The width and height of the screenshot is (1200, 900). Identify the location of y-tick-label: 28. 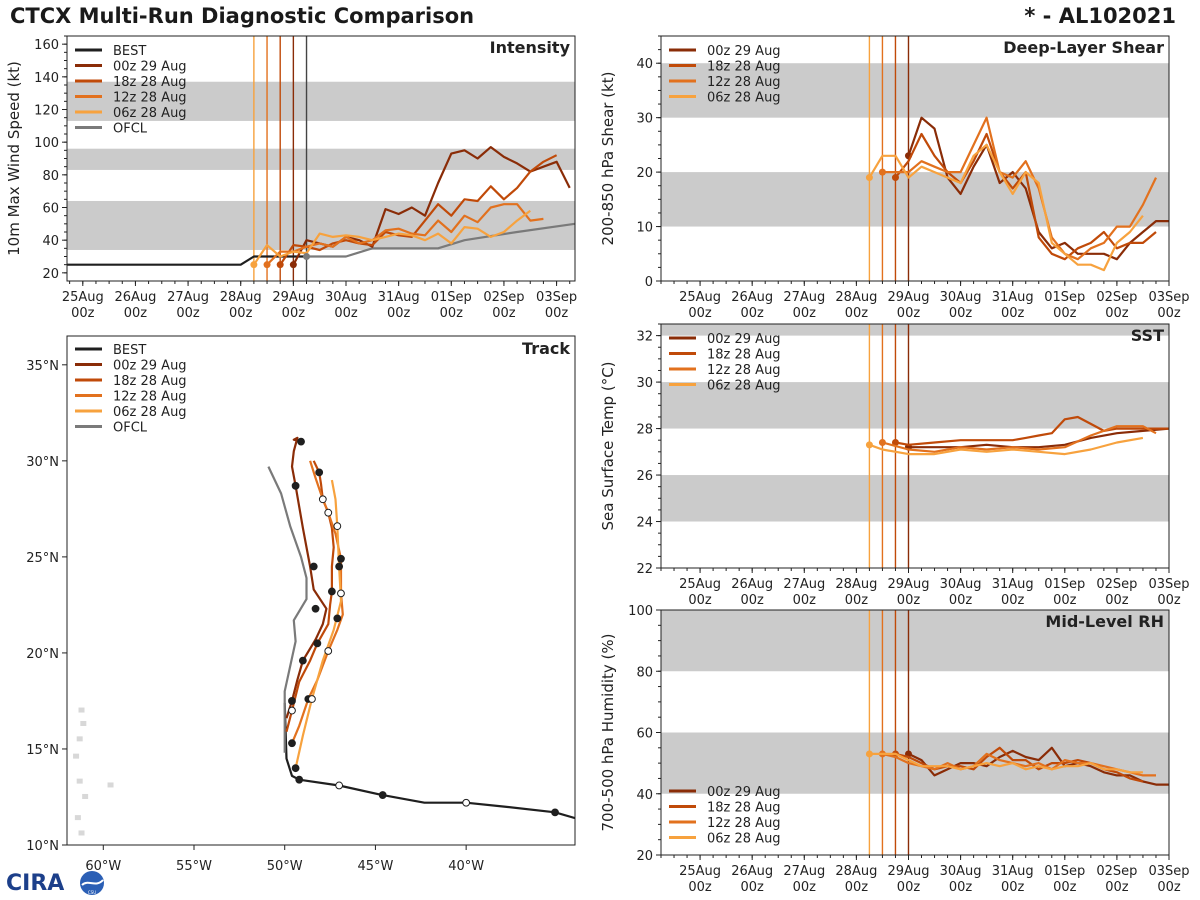
(644, 430).